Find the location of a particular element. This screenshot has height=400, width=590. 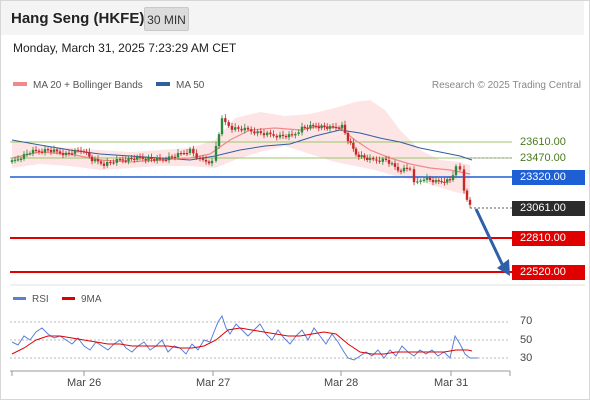

legend-ma50: MA 50 is located at coordinates (180, 85).